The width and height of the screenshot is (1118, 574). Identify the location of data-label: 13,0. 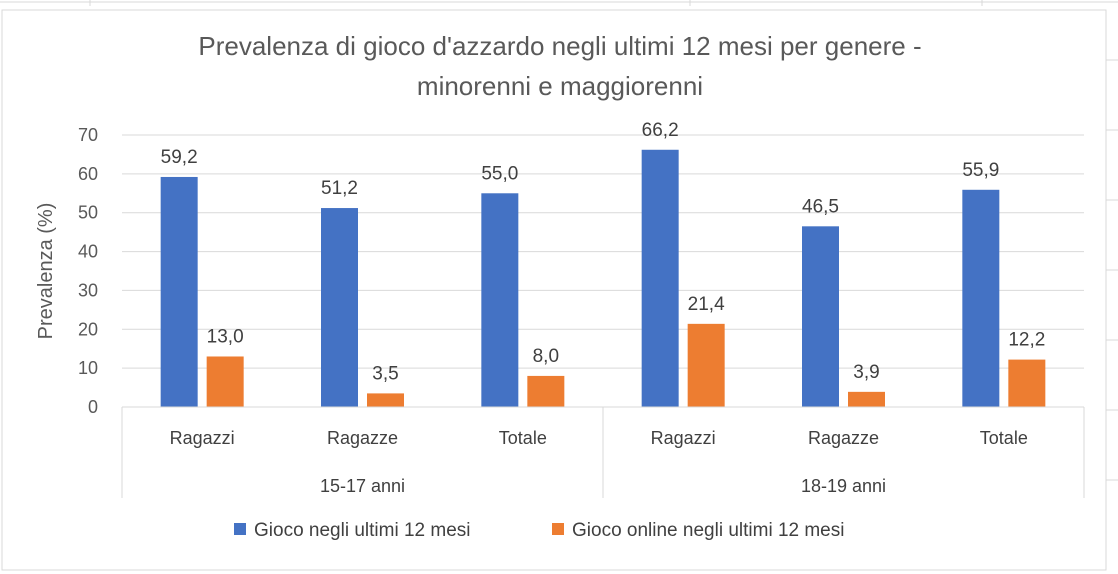
(225, 336).